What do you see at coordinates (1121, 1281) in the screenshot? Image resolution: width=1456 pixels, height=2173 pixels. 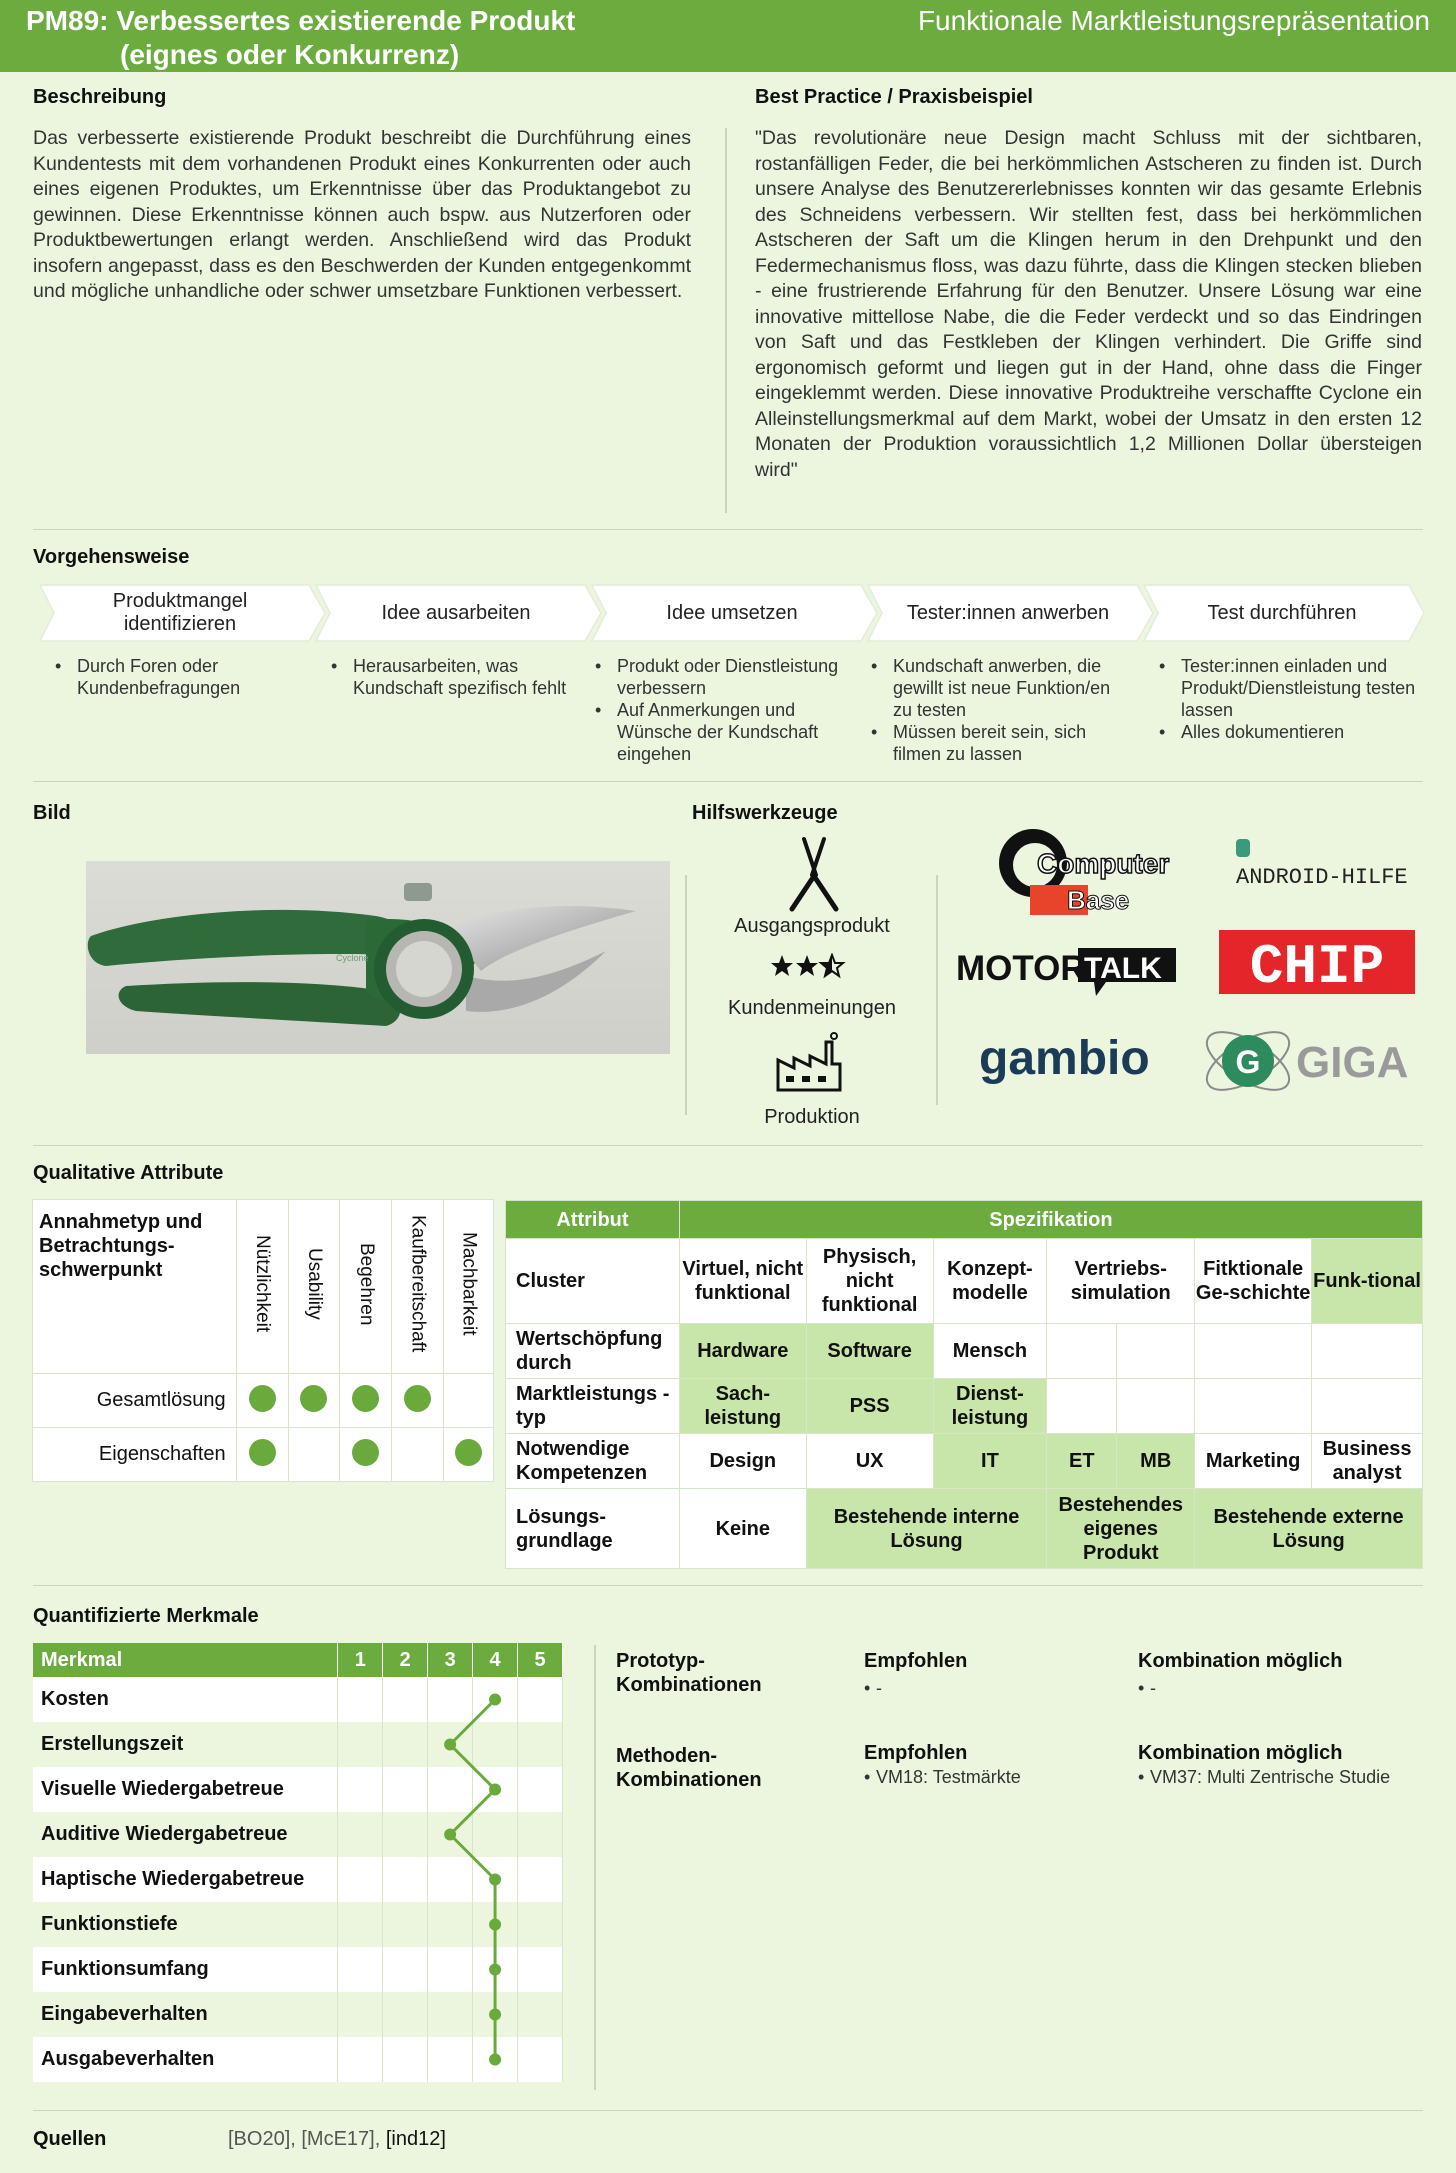 I see `cell: Vertriebs-simulation` at bounding box center [1121, 1281].